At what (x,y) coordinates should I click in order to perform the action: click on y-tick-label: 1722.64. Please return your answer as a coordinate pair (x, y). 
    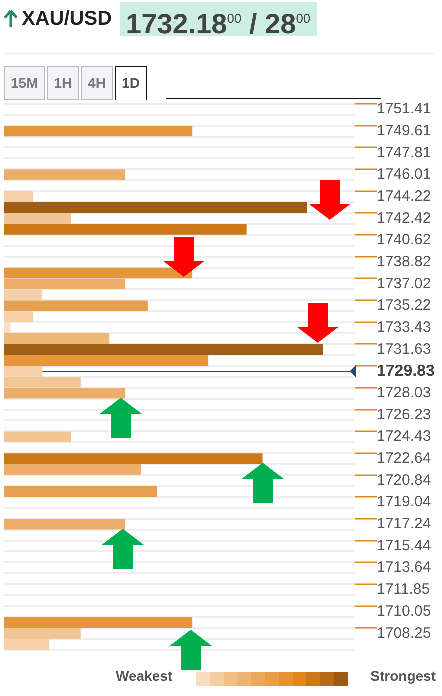
    Looking at the image, I should click on (404, 459).